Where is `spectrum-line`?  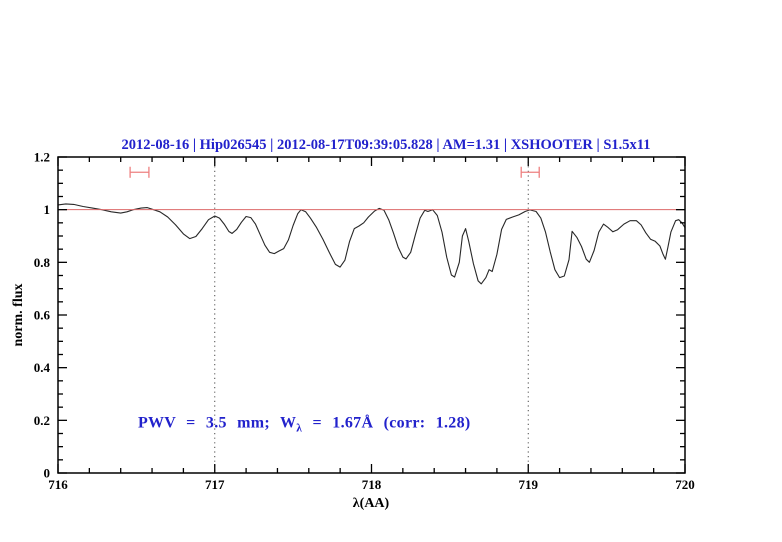 spectrum-line is located at coordinates (371, 244).